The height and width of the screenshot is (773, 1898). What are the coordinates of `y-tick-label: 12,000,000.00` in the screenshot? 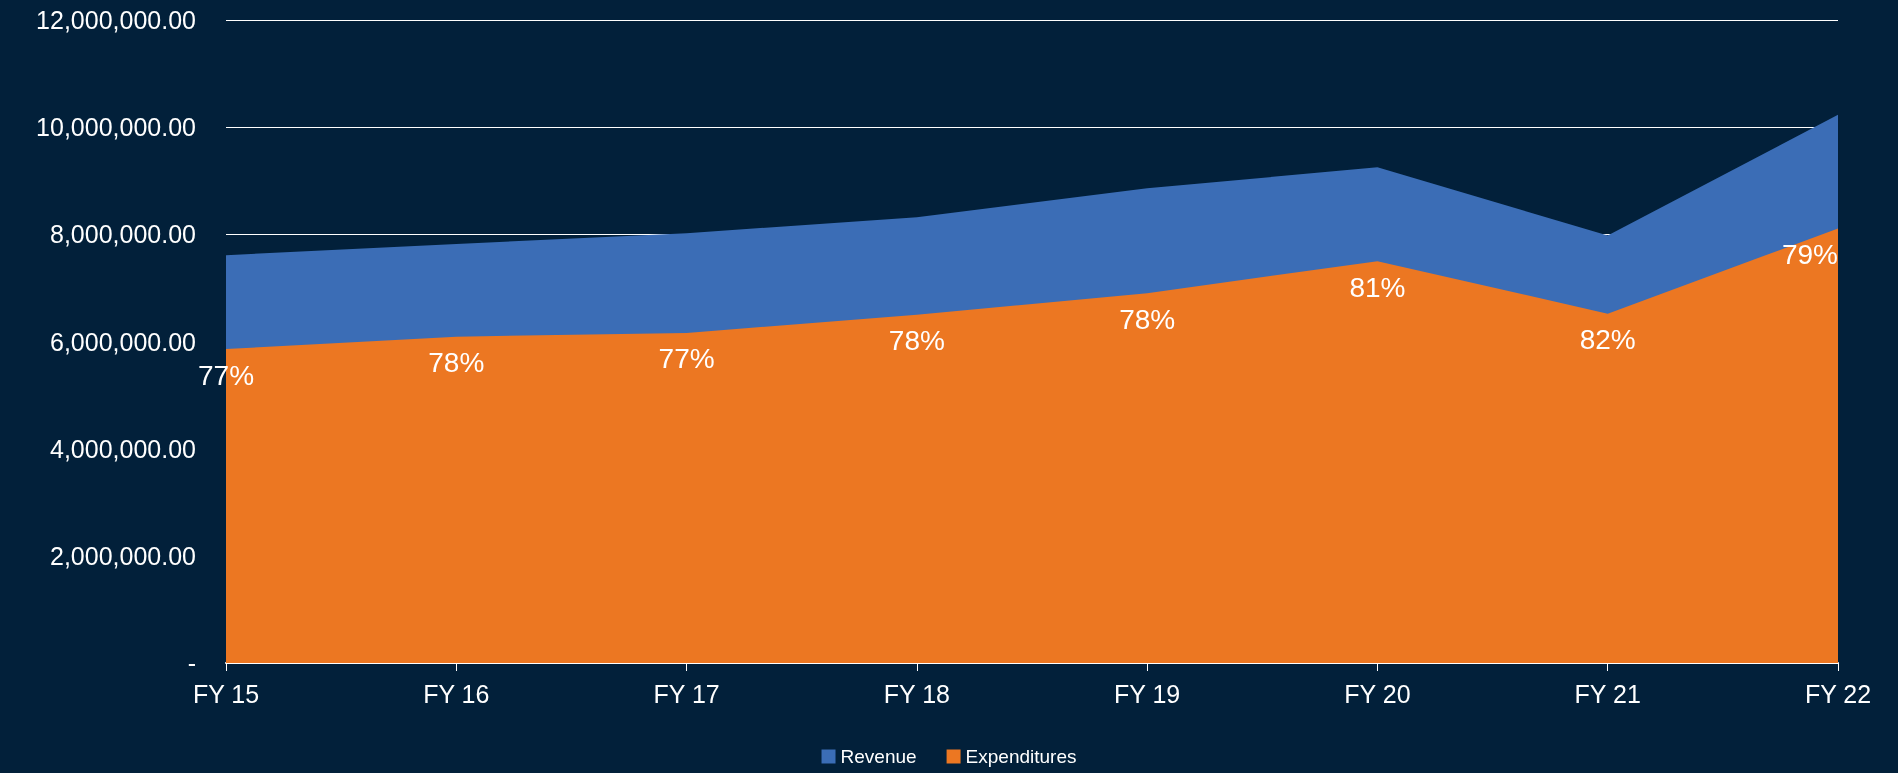 It's located at (116, 20).